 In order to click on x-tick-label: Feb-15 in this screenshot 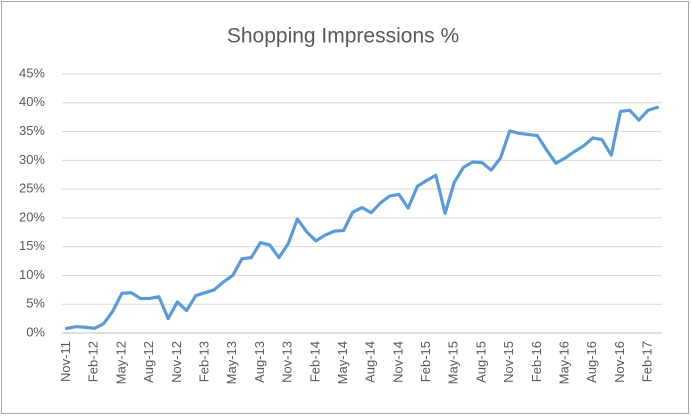, I will do `click(425, 361)`.